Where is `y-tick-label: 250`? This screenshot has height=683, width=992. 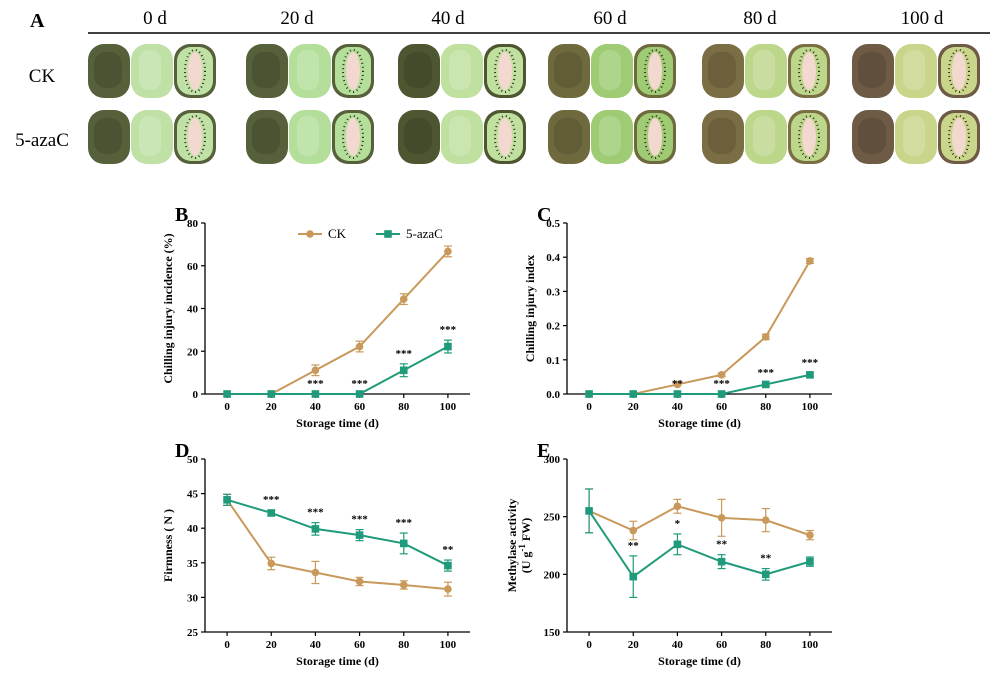
y-tick-label: 250 is located at coordinates (552, 518).